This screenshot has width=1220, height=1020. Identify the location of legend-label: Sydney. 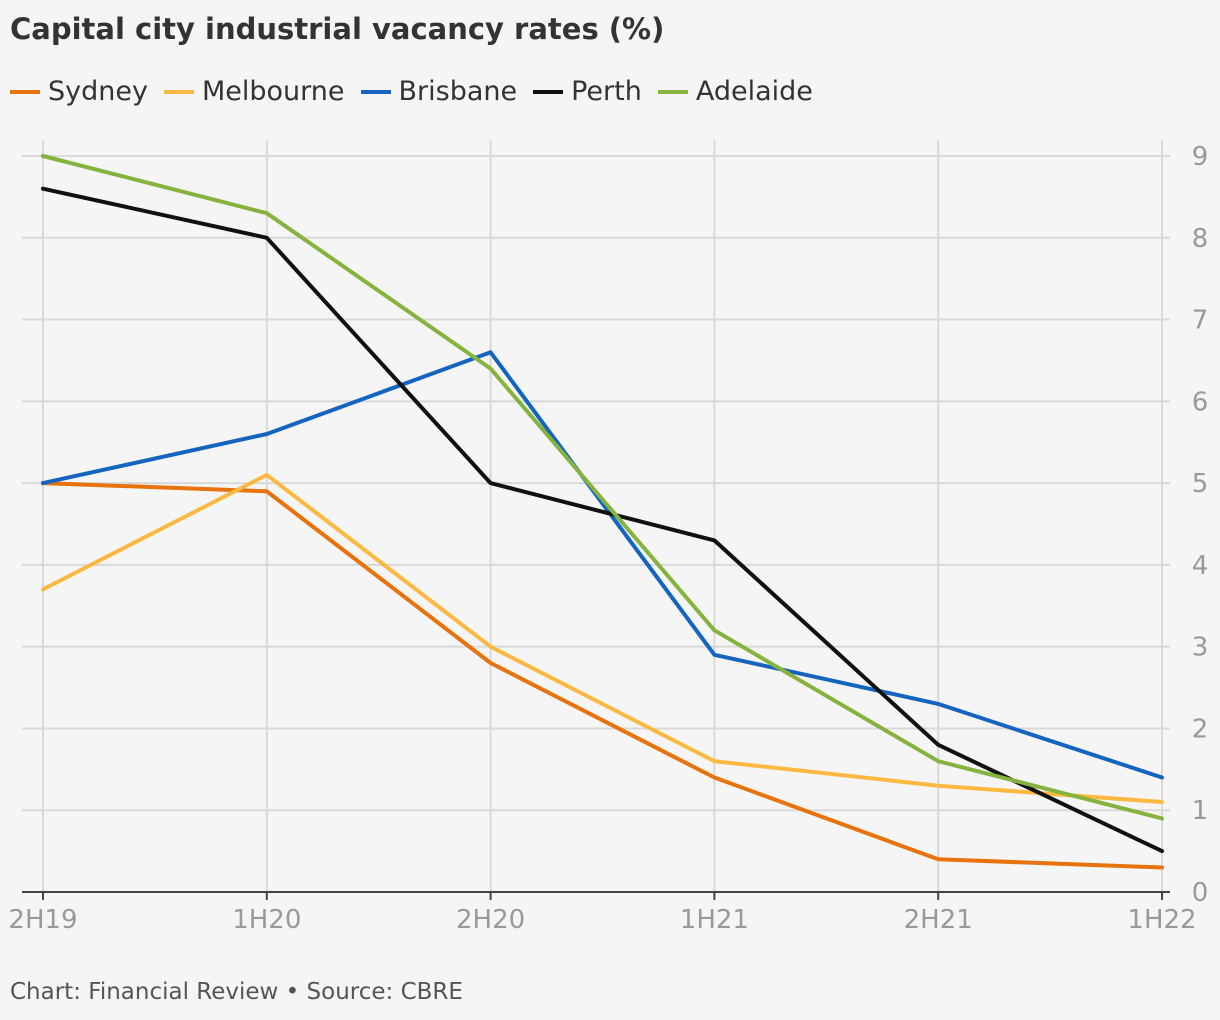
(98, 91).